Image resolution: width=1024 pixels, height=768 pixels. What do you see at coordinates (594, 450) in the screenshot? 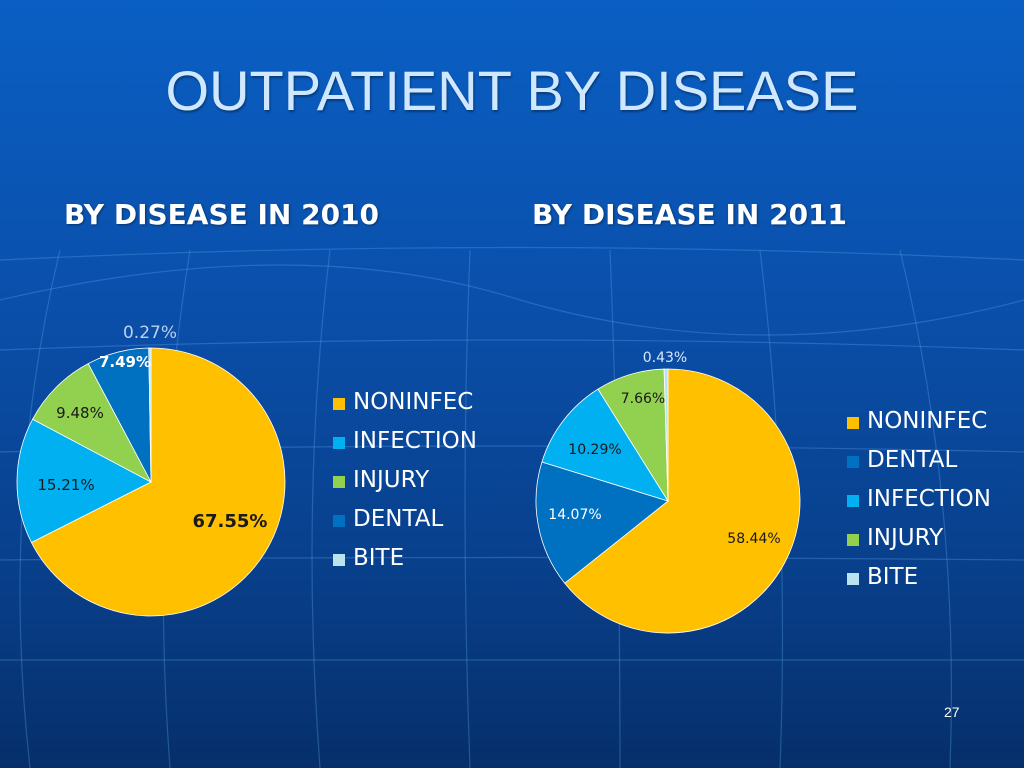
I see `data-label-2011-infection: 10.29%` at bounding box center [594, 450].